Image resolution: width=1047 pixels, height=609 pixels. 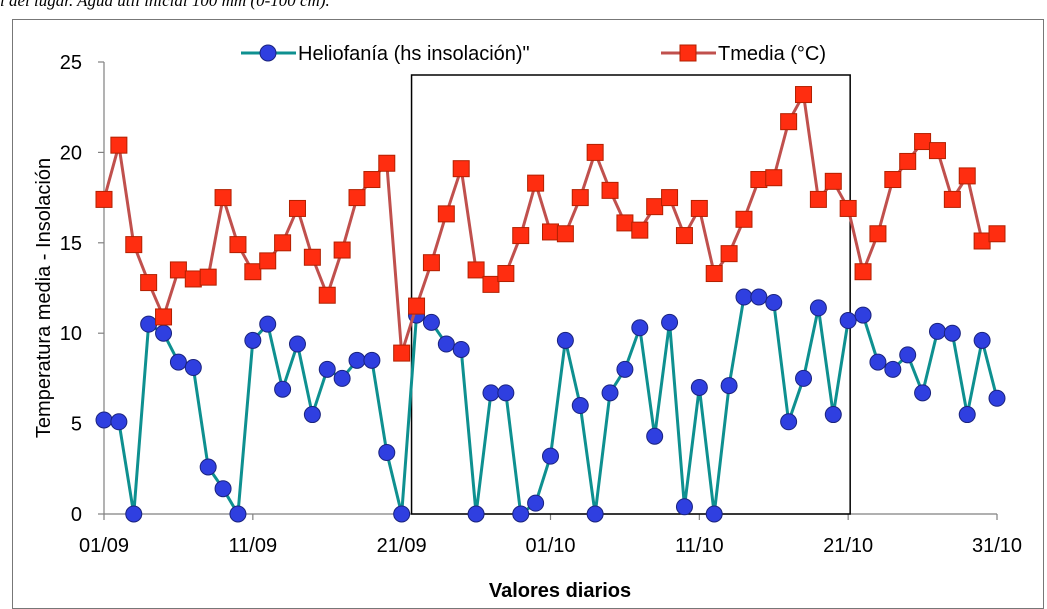 I want to click on x-axis-title: Valores diarios, so click(x=560, y=591).